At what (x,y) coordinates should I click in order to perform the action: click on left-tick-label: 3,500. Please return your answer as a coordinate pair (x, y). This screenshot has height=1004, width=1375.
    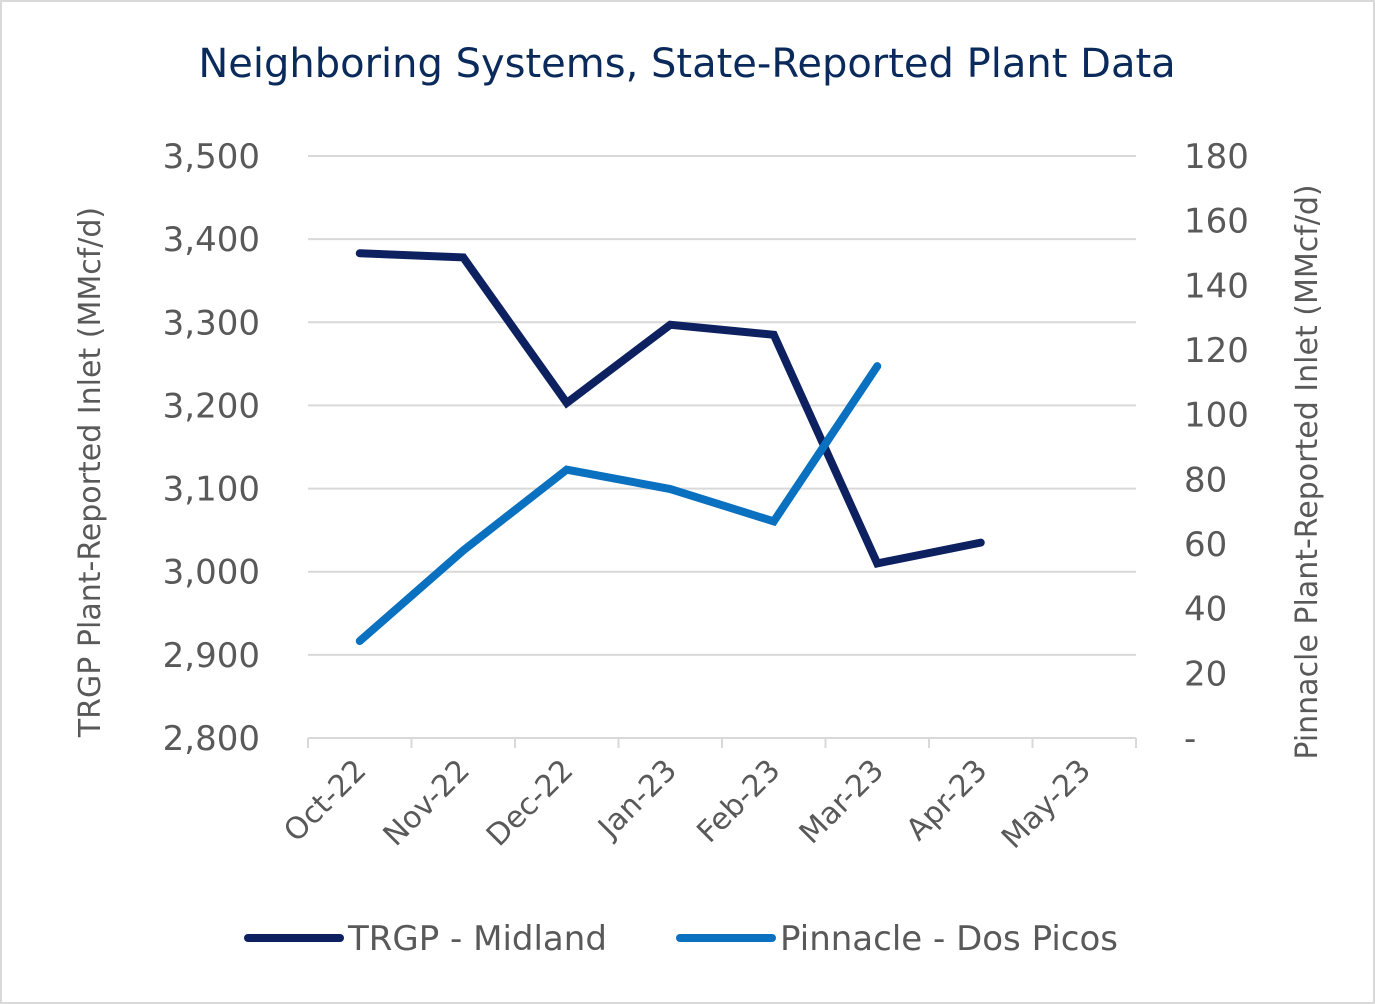
    Looking at the image, I should click on (211, 157).